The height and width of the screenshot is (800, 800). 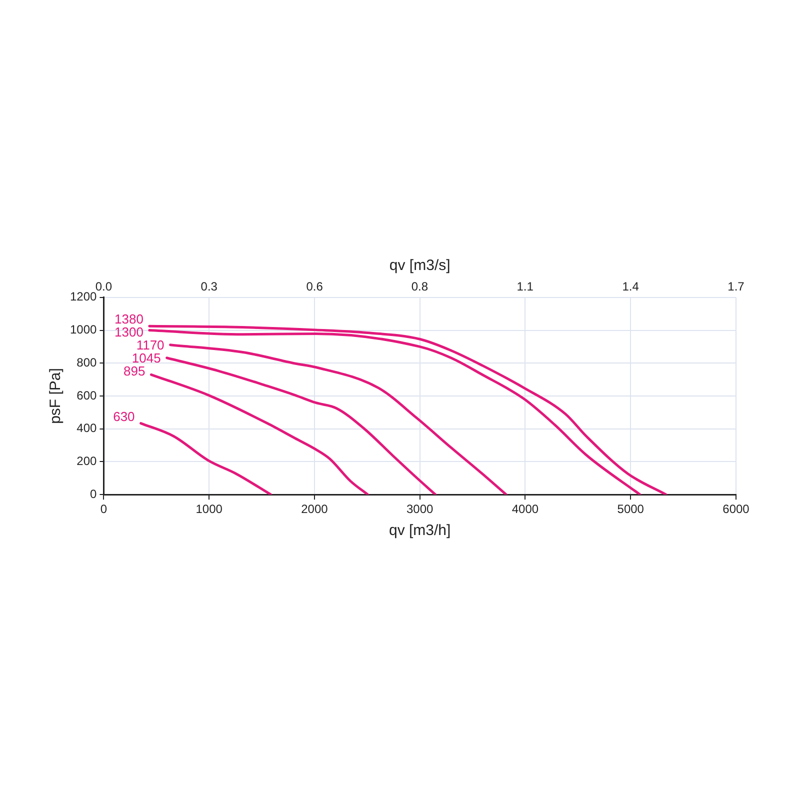 I want to click on series-label: 1380, so click(x=129, y=319).